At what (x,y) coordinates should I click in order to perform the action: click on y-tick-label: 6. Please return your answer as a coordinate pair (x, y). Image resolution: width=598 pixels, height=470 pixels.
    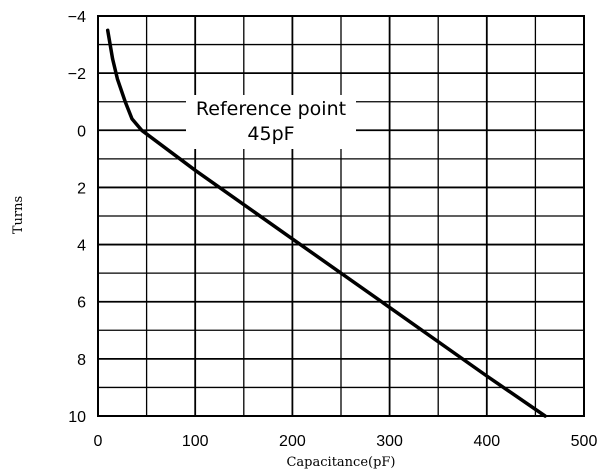
    Looking at the image, I should click on (81, 303).